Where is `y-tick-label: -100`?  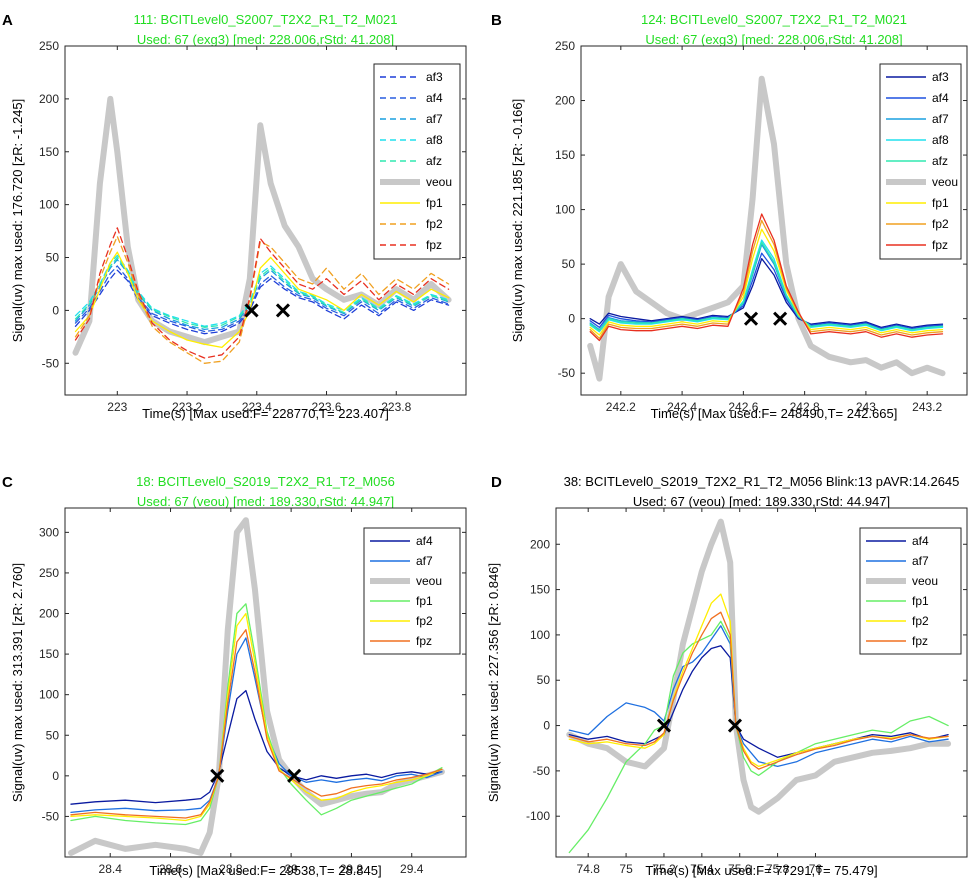
y-tick-label: -100 is located at coordinates (538, 816).